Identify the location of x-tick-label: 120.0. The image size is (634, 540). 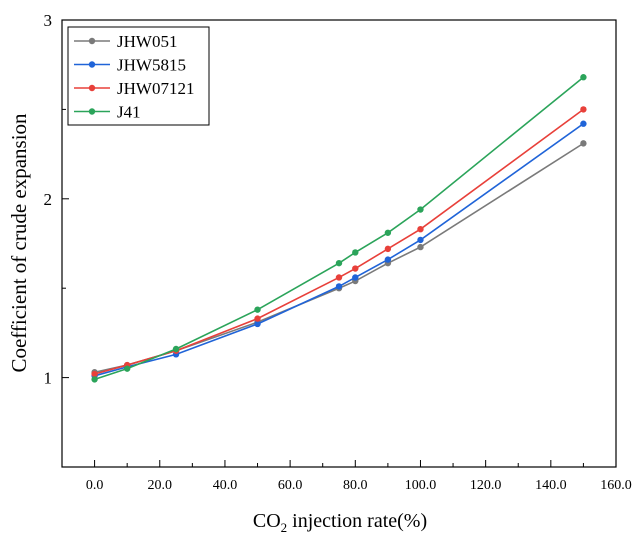
(486, 485).